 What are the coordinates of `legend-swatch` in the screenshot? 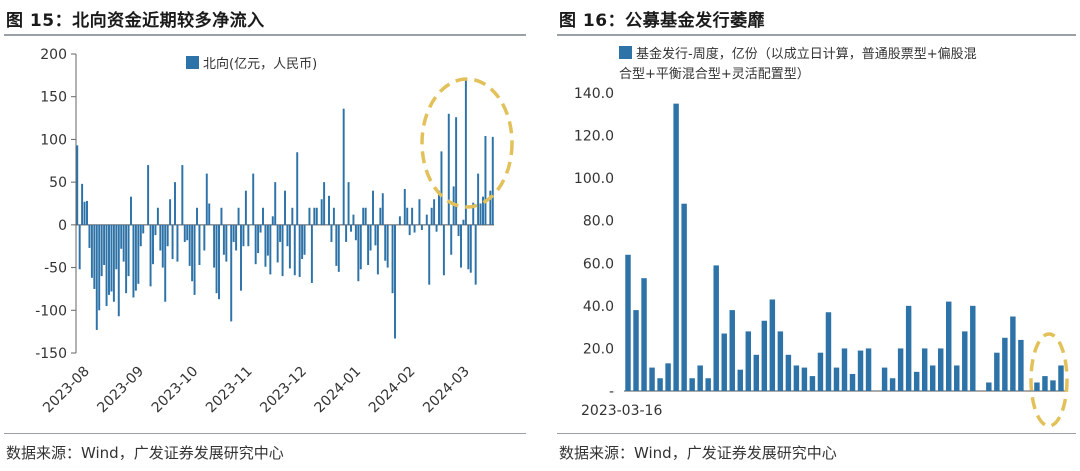 It's located at (625, 52).